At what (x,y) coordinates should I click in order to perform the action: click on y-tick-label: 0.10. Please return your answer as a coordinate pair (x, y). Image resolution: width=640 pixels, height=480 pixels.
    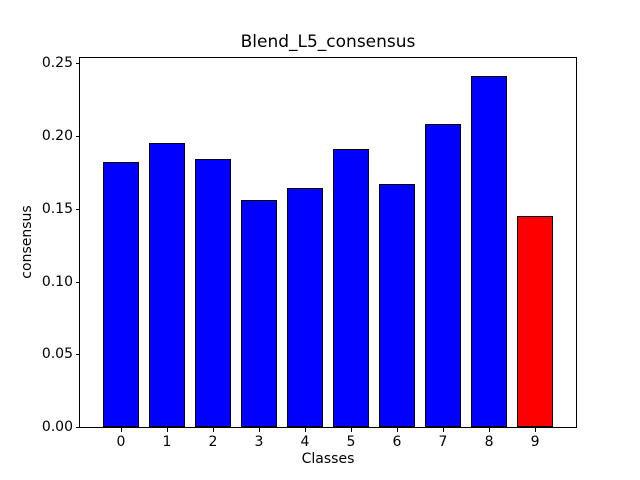
    Looking at the image, I should click on (57, 281).